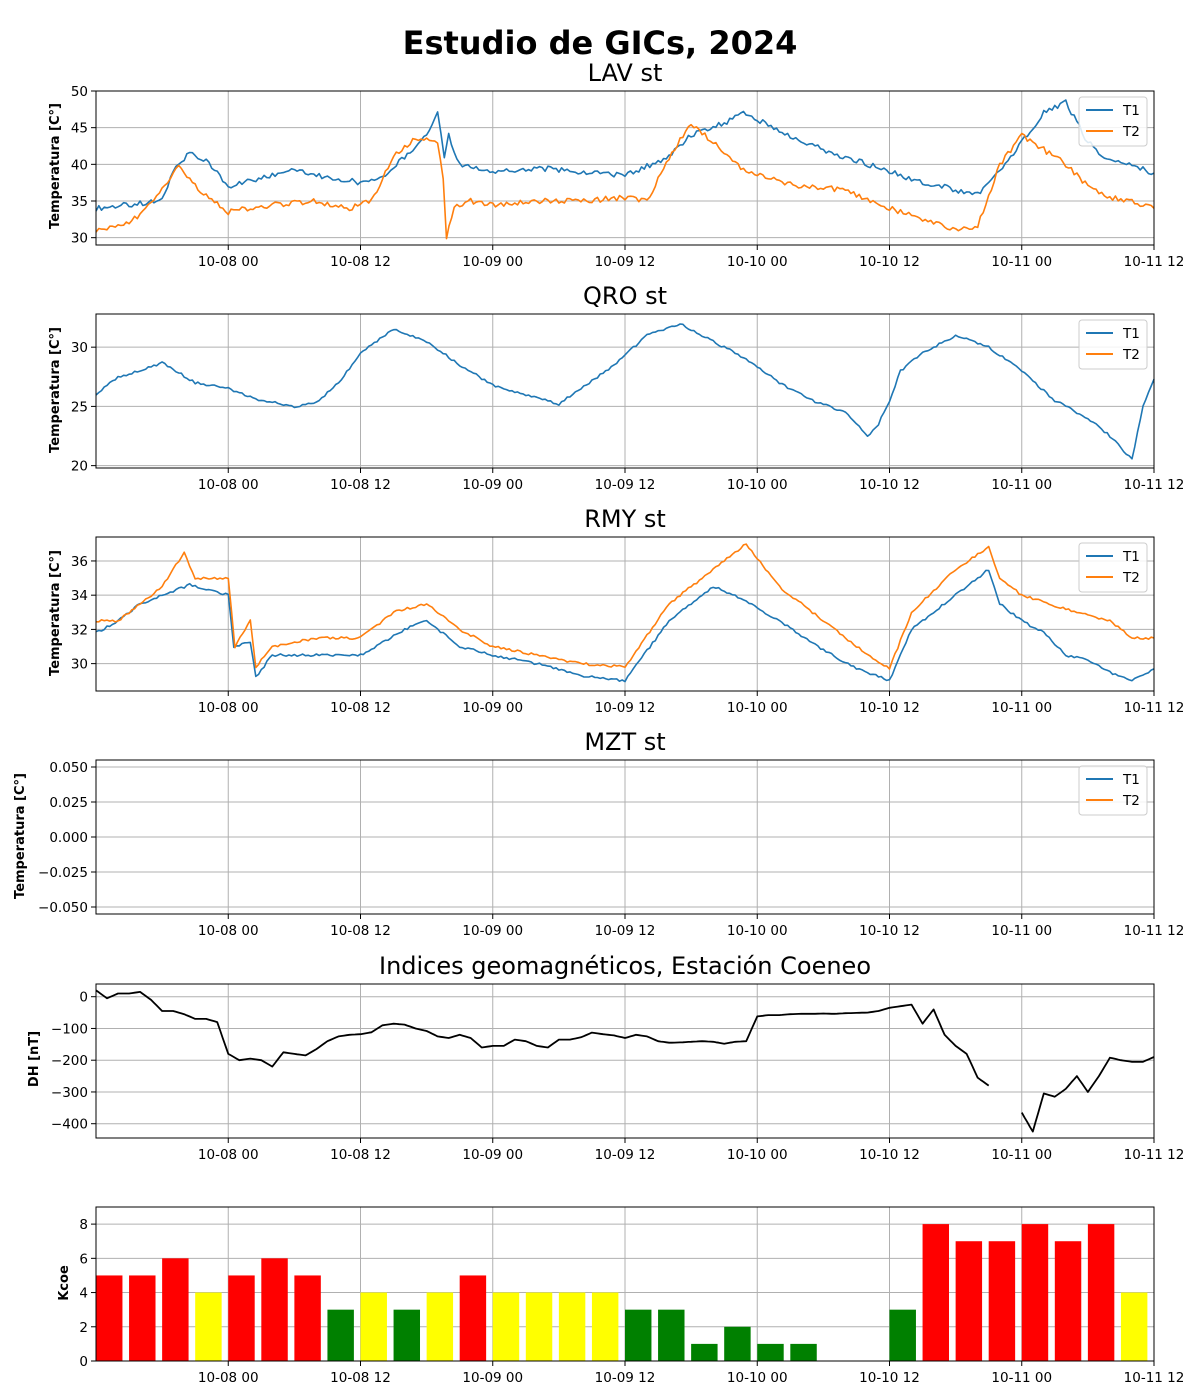 Image resolution: width=1200 pixels, height=1400 pixels. Describe the element at coordinates (625, 966) in the screenshot. I see `panel-title-dh: Indices geomagnéticos, Estación Coeneo` at that location.